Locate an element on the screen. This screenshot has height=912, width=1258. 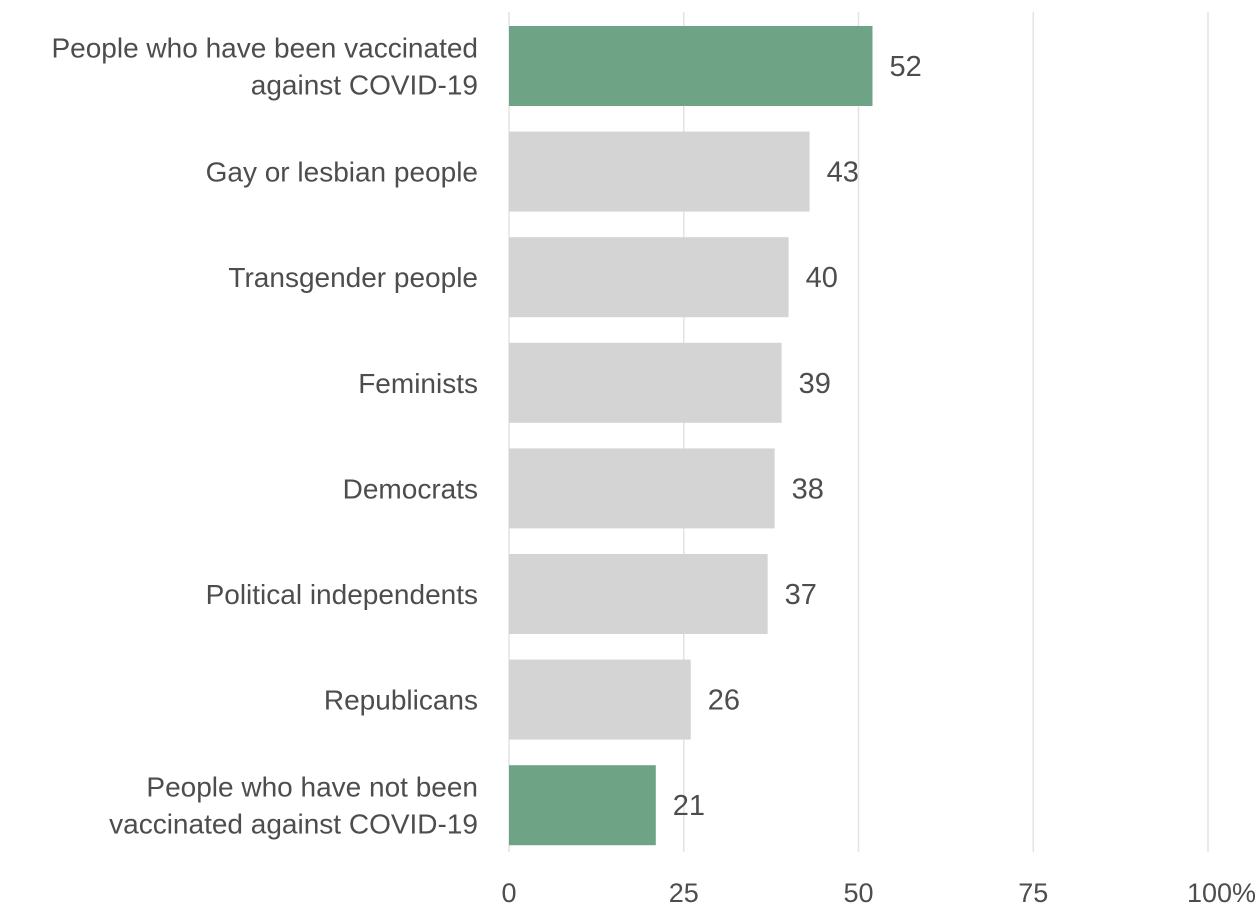
bar-value-label: 43 is located at coordinates (843, 173).